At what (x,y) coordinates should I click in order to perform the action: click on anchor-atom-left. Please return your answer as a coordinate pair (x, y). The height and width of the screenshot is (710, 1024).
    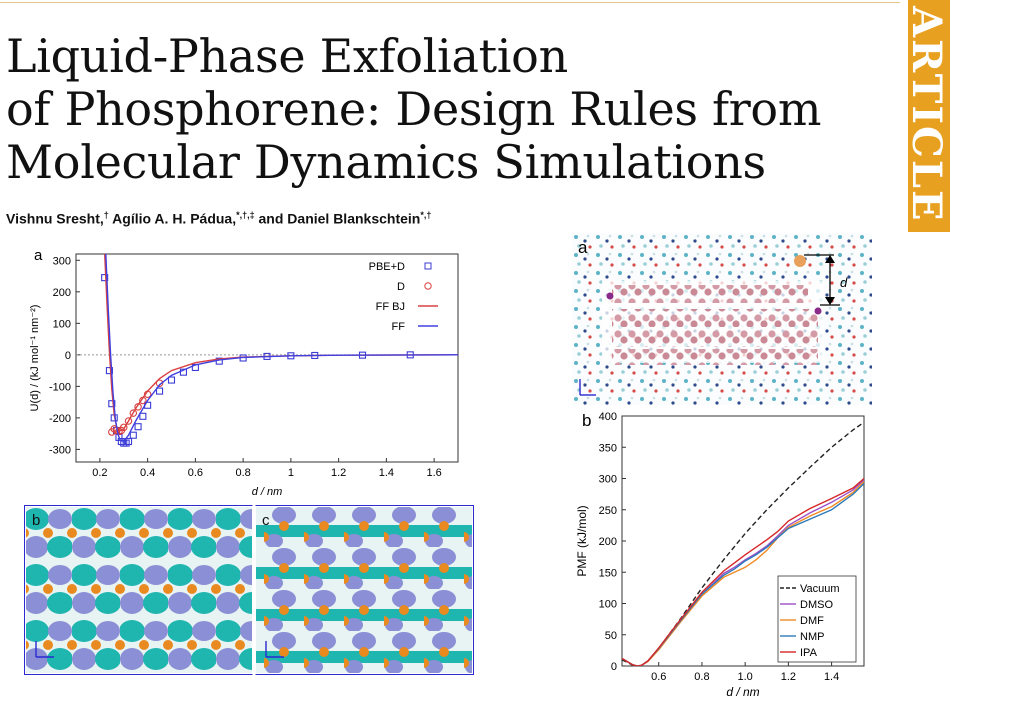
    Looking at the image, I should click on (610, 296).